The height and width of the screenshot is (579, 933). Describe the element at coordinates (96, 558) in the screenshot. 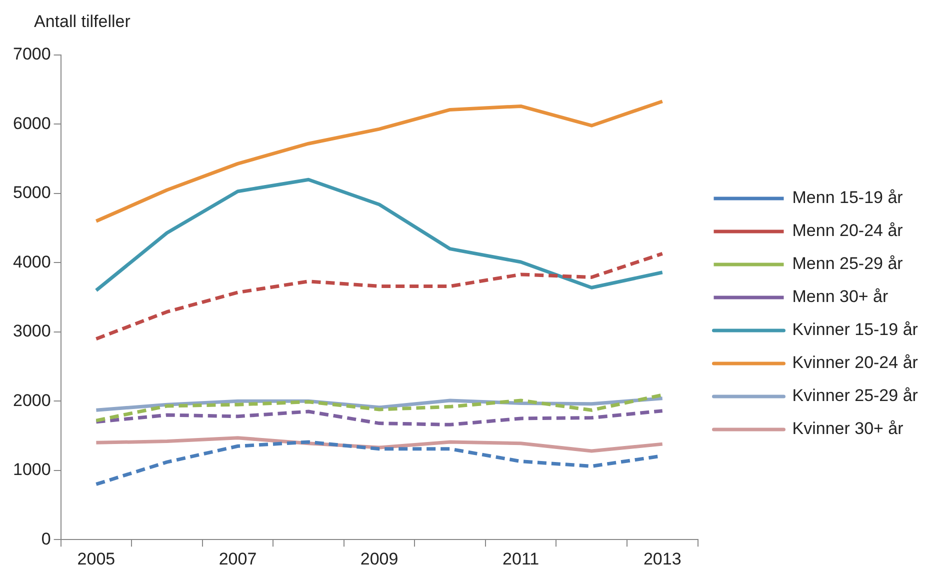

I see `x-tick-label: 2005` at that location.